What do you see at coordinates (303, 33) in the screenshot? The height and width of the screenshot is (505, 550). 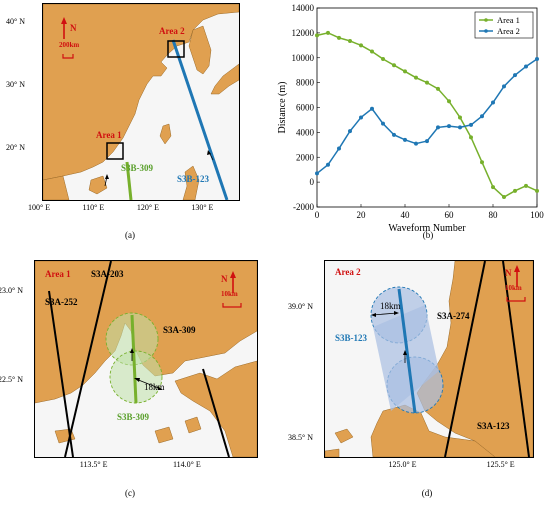 I see `y-tick-label-7: 12000` at bounding box center [303, 33].